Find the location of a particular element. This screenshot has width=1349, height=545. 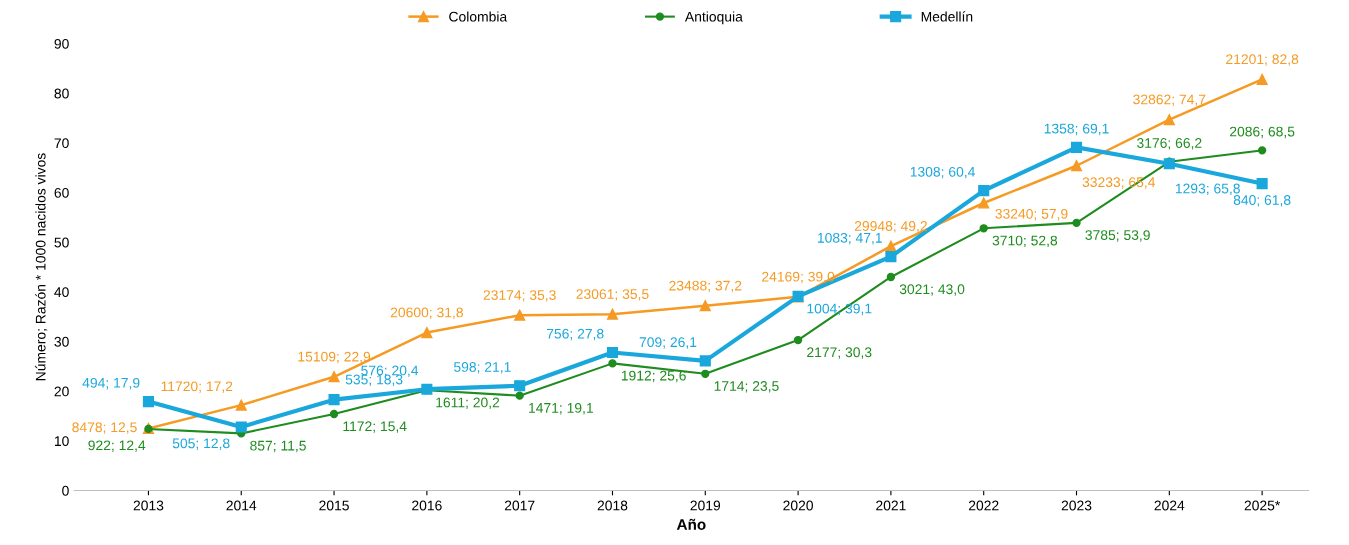

data-label: 494; 17,9 is located at coordinates (111, 383).